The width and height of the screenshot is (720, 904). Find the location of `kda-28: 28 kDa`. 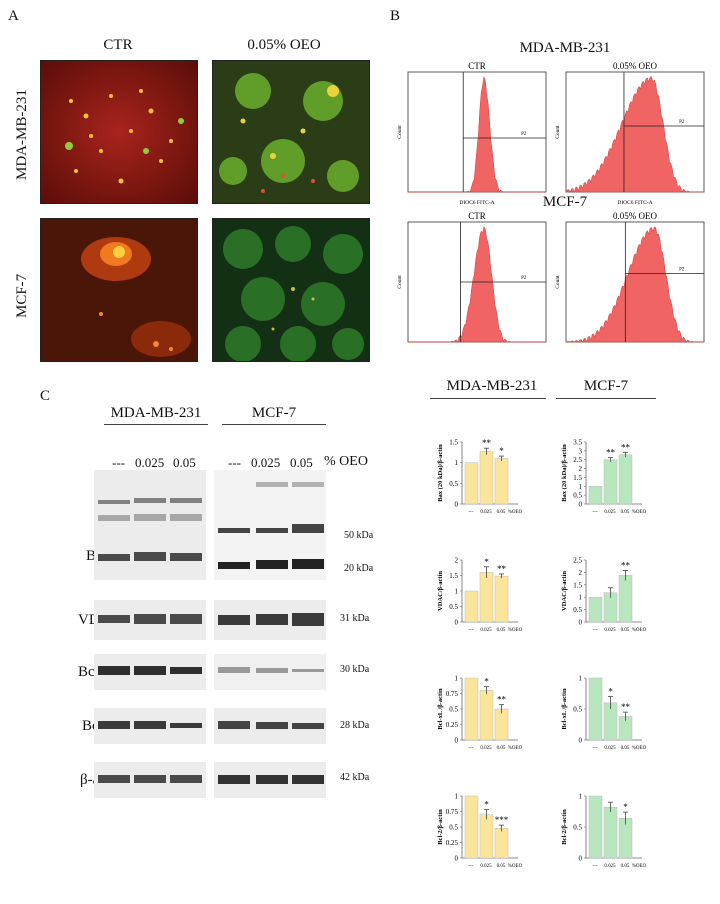

kda-28: 28 kDa is located at coordinates (355, 725).